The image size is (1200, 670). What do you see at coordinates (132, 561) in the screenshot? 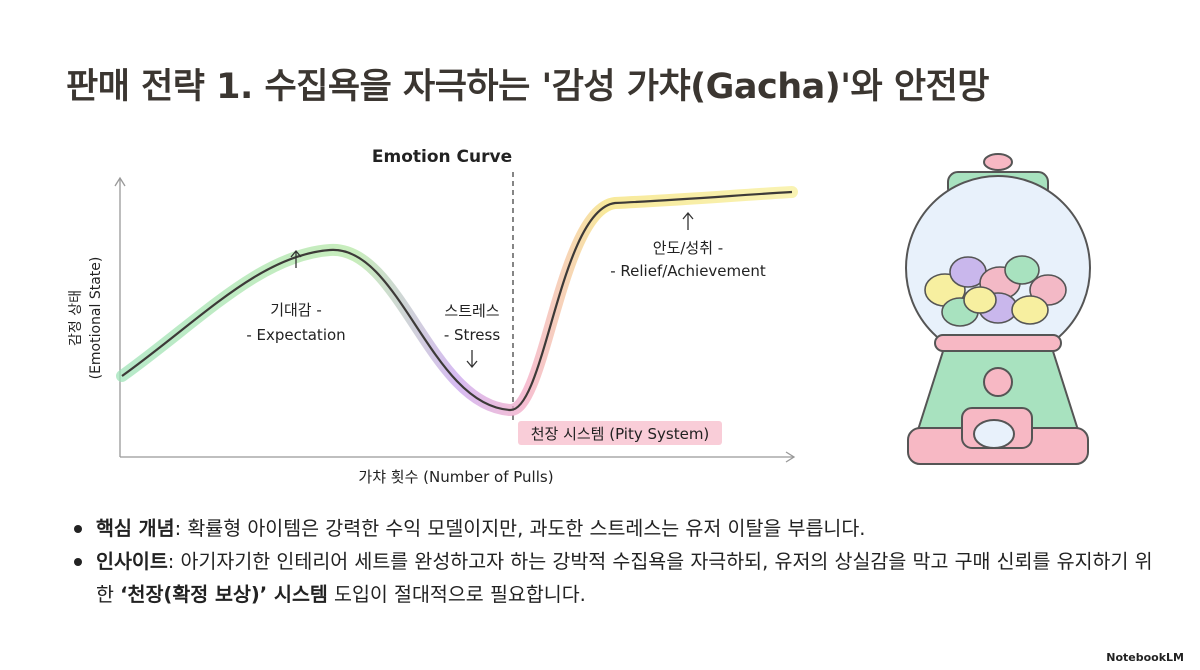
I see `bullet-label: 인사이트` at bounding box center [132, 561].